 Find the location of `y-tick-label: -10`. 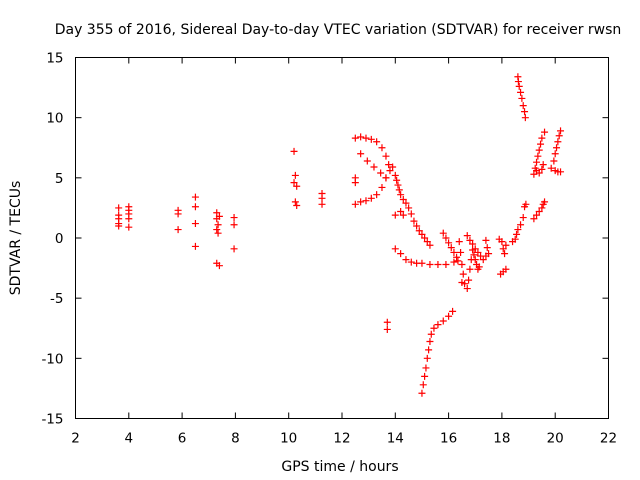

y-tick-label: -10 is located at coordinates (52, 359).